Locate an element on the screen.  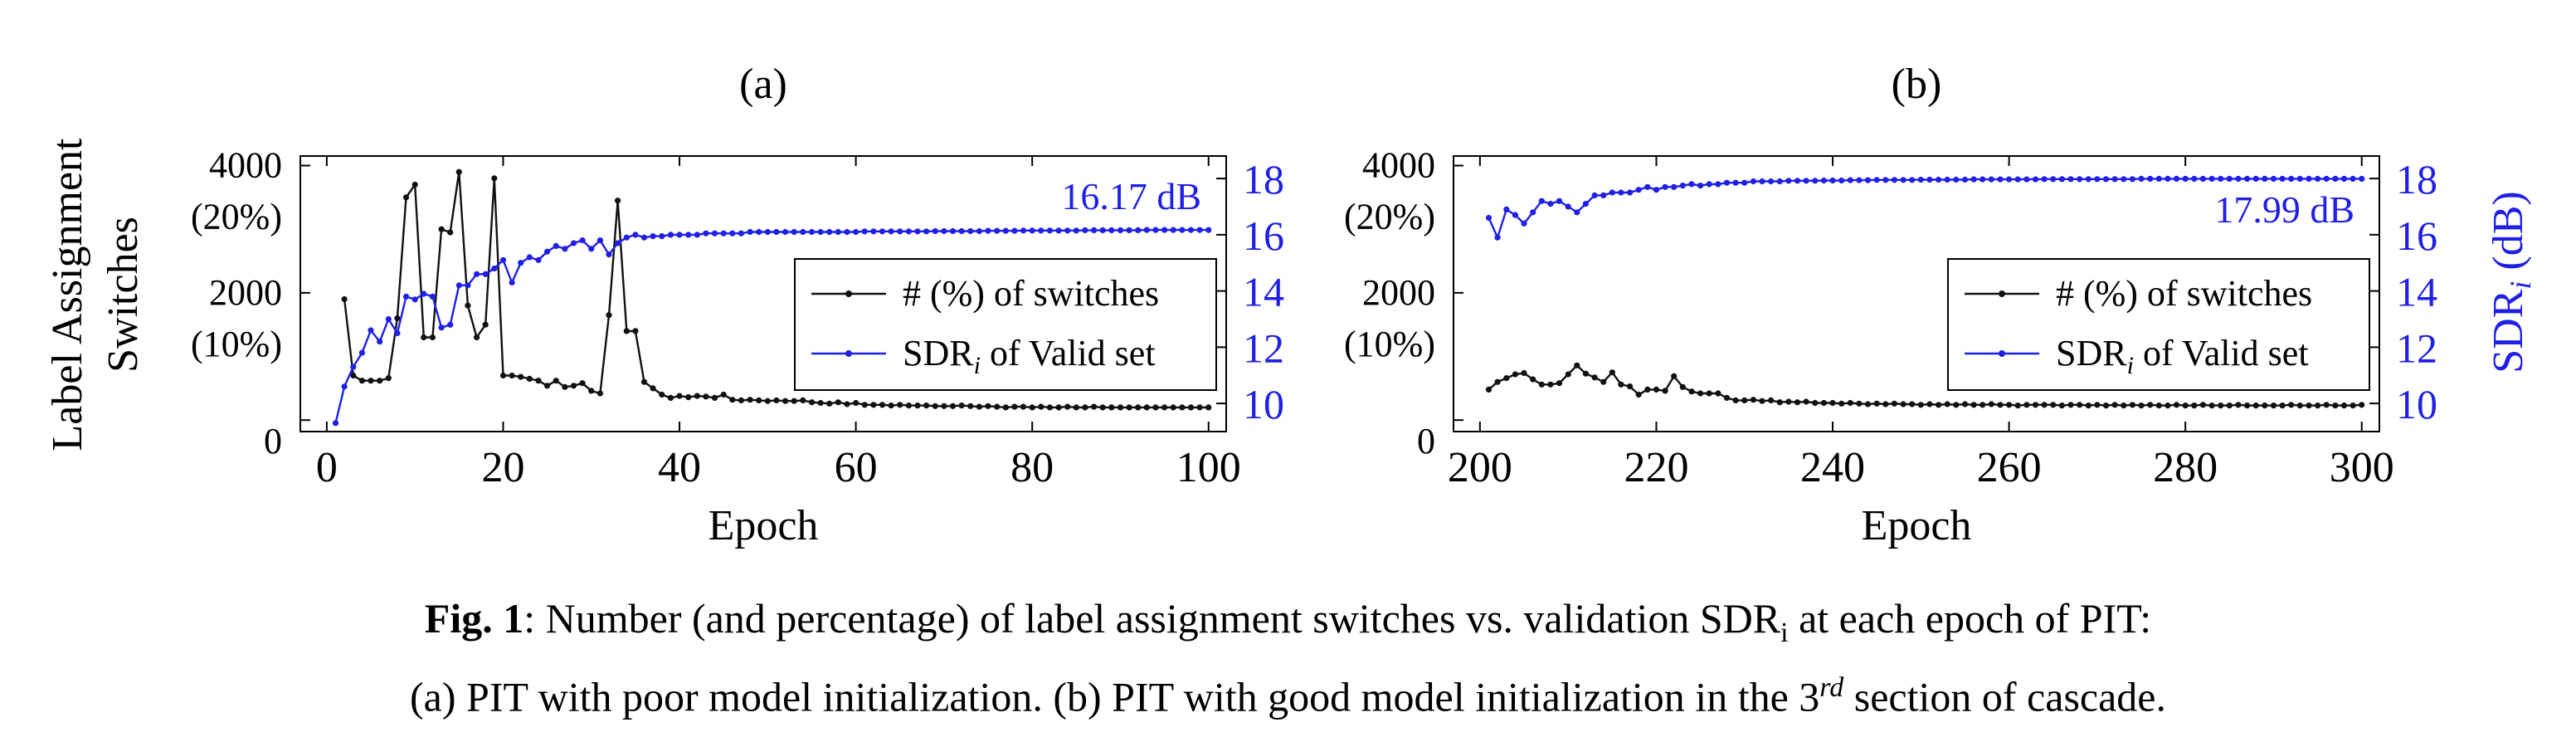
x-tick-label-20: 20 is located at coordinates (502, 467).